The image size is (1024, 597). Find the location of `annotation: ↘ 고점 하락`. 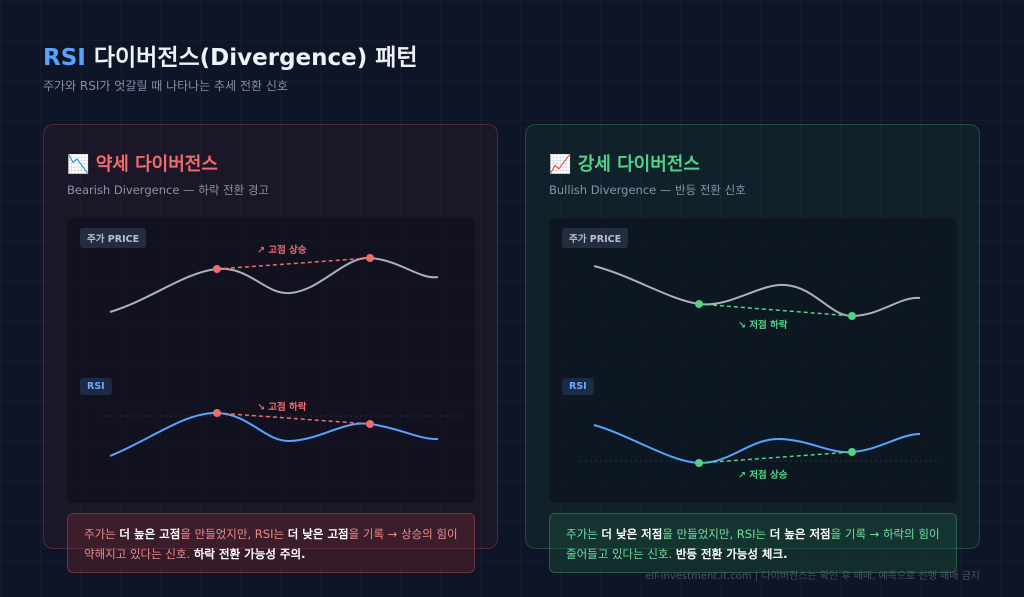

annotation: ↘ 고점 하락 is located at coordinates (282, 407).